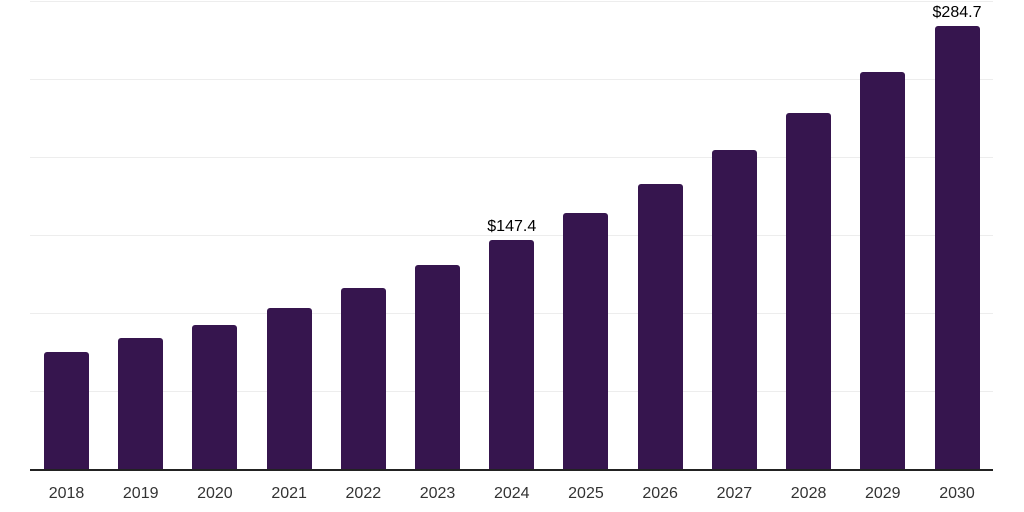 Image resolution: width=1024 pixels, height=512 pixels. Describe the element at coordinates (289, 389) in the screenshot. I see `bar-2021` at that location.